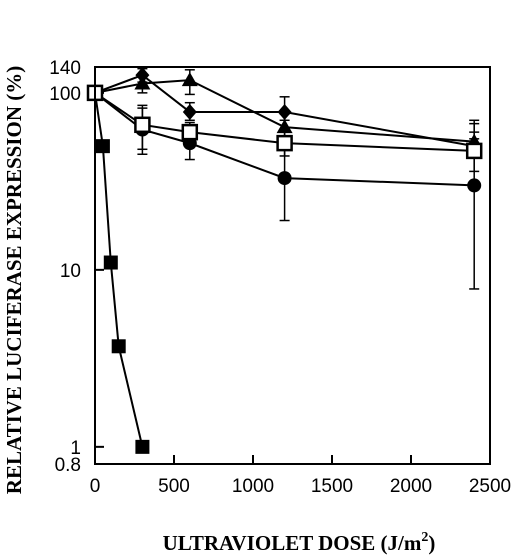 This screenshot has height=559, width=520. I want to click on y-tick-label: 100, so click(65, 94).